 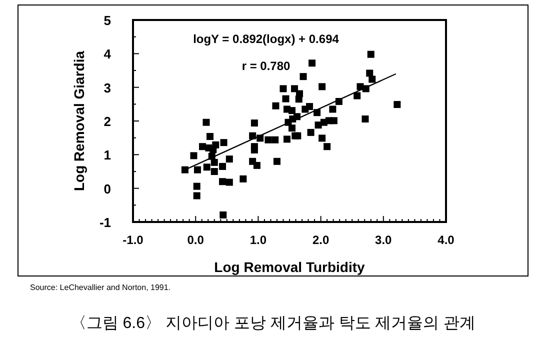 What do you see at coordinates (107, 88) in the screenshot?
I see `y-tick-label: 3` at bounding box center [107, 88].